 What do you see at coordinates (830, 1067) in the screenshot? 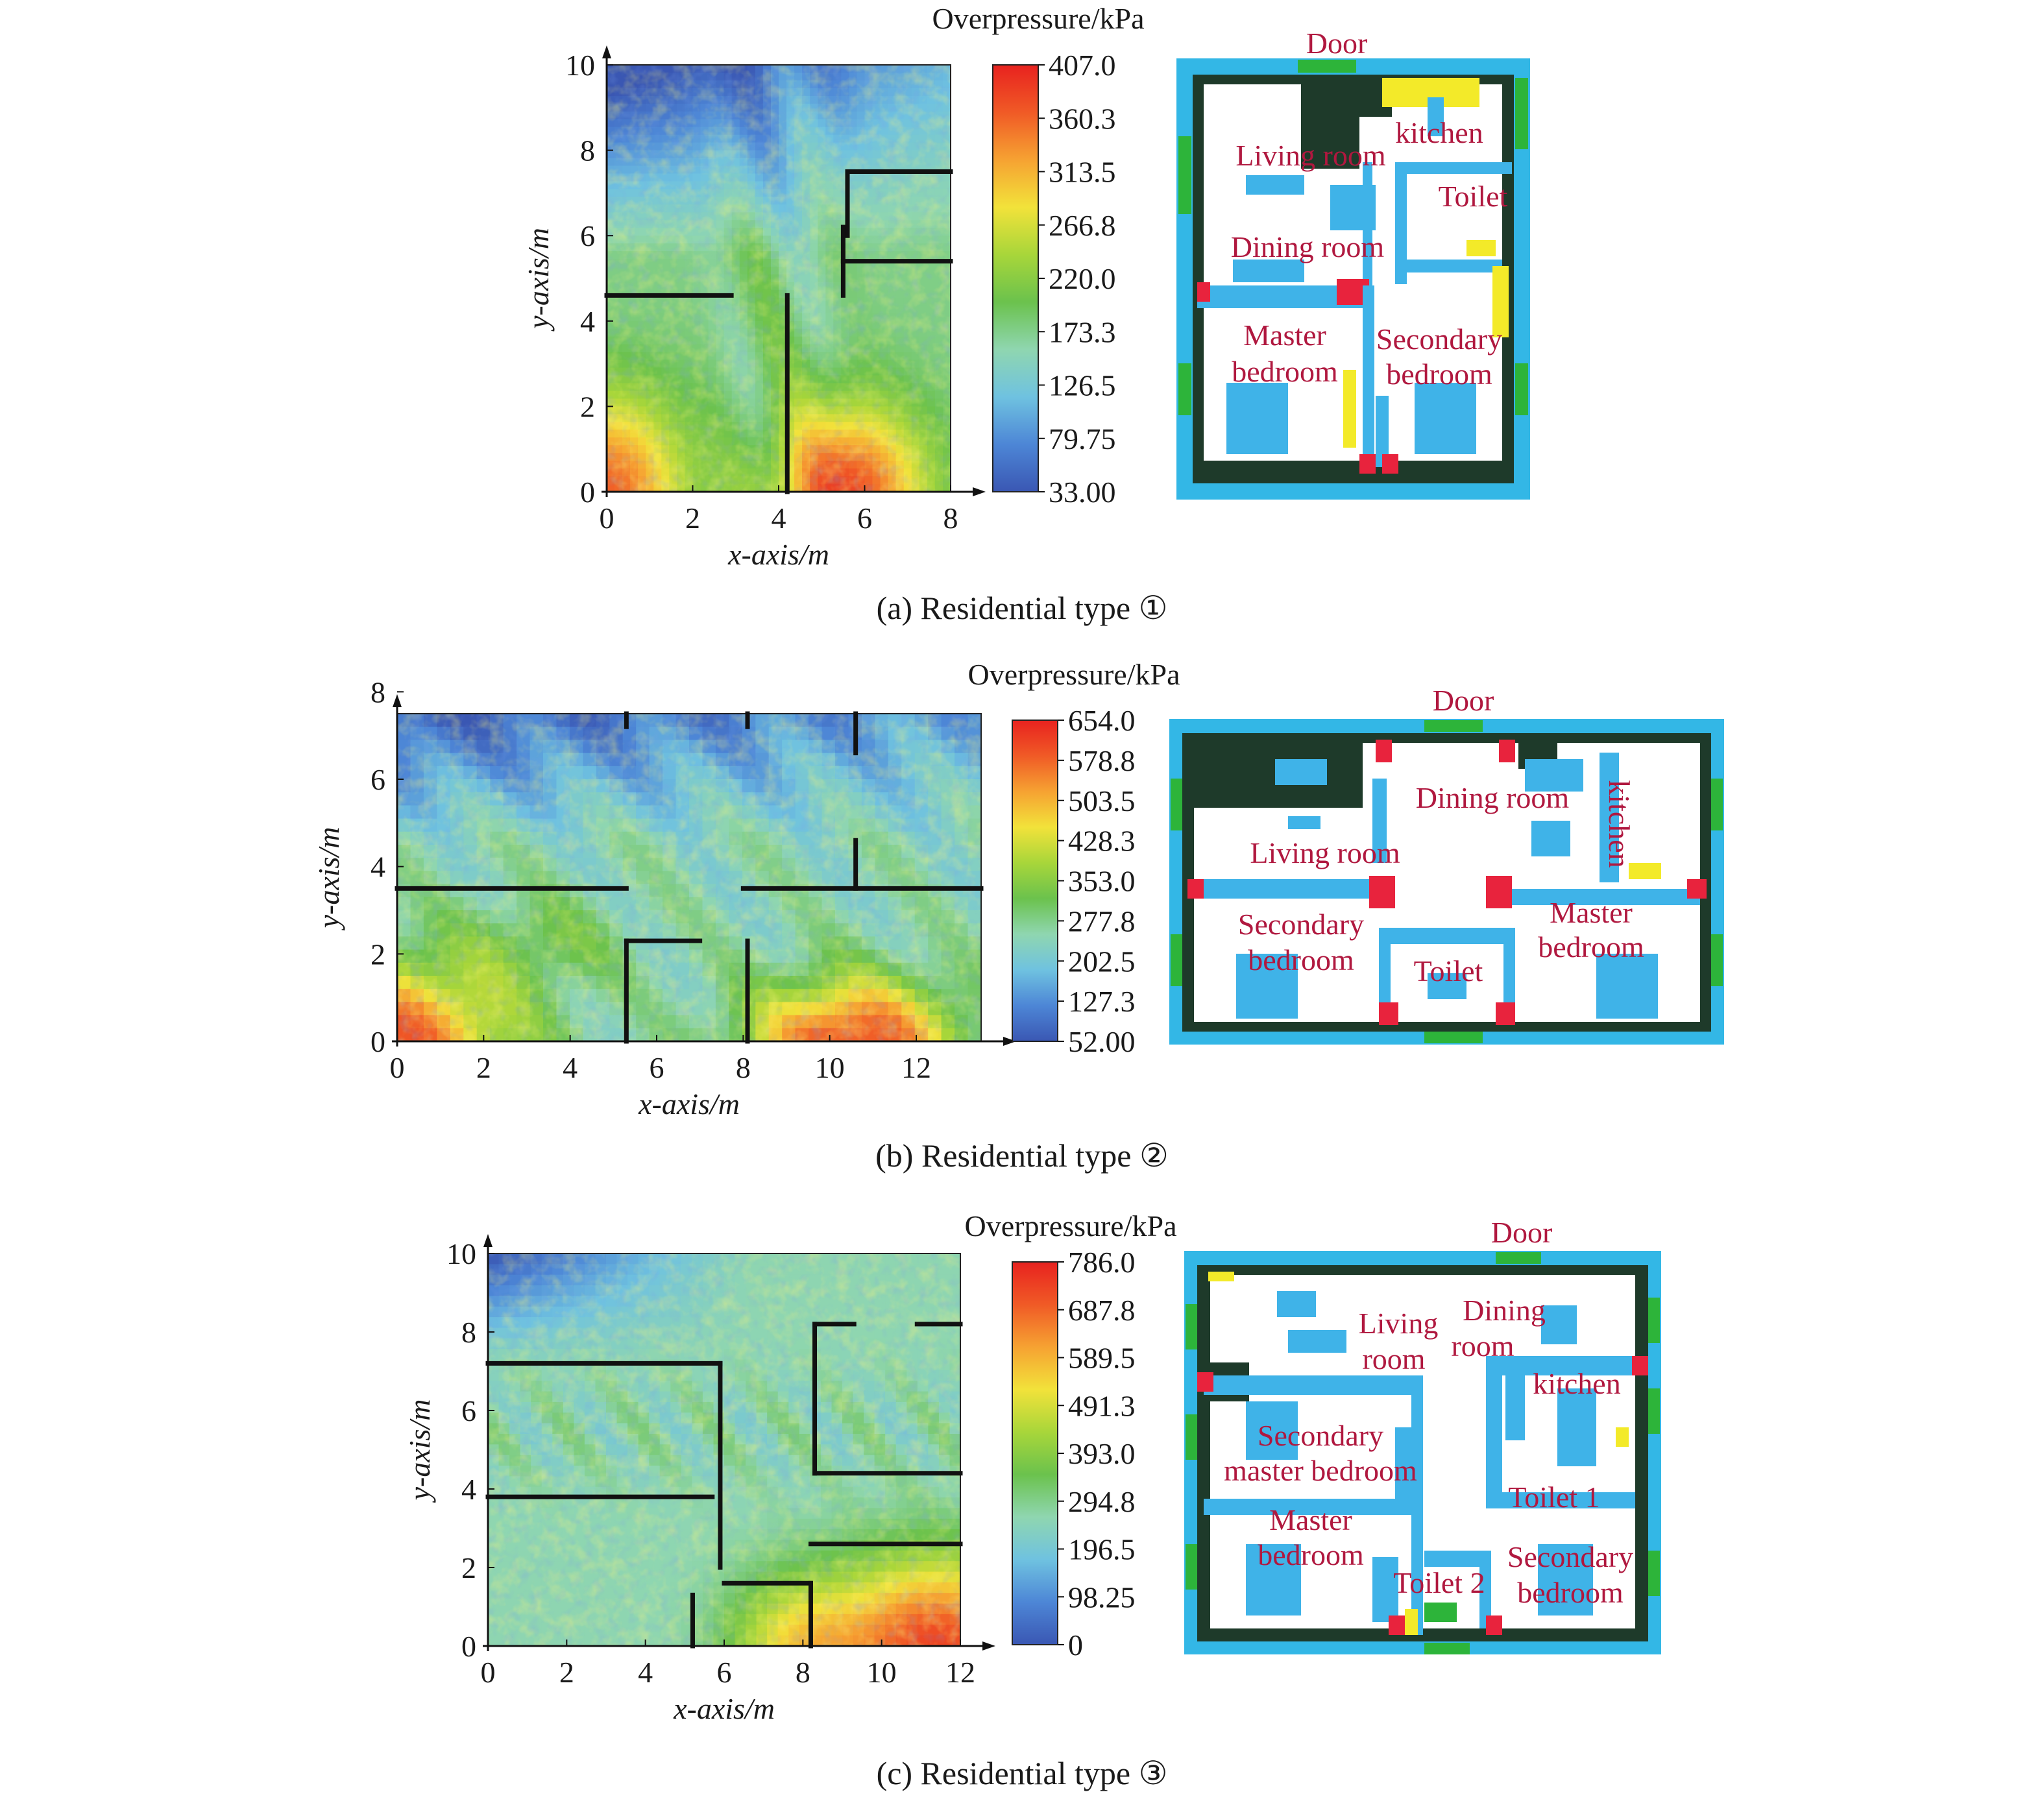
I see `x-tick-label: 10` at bounding box center [830, 1067].